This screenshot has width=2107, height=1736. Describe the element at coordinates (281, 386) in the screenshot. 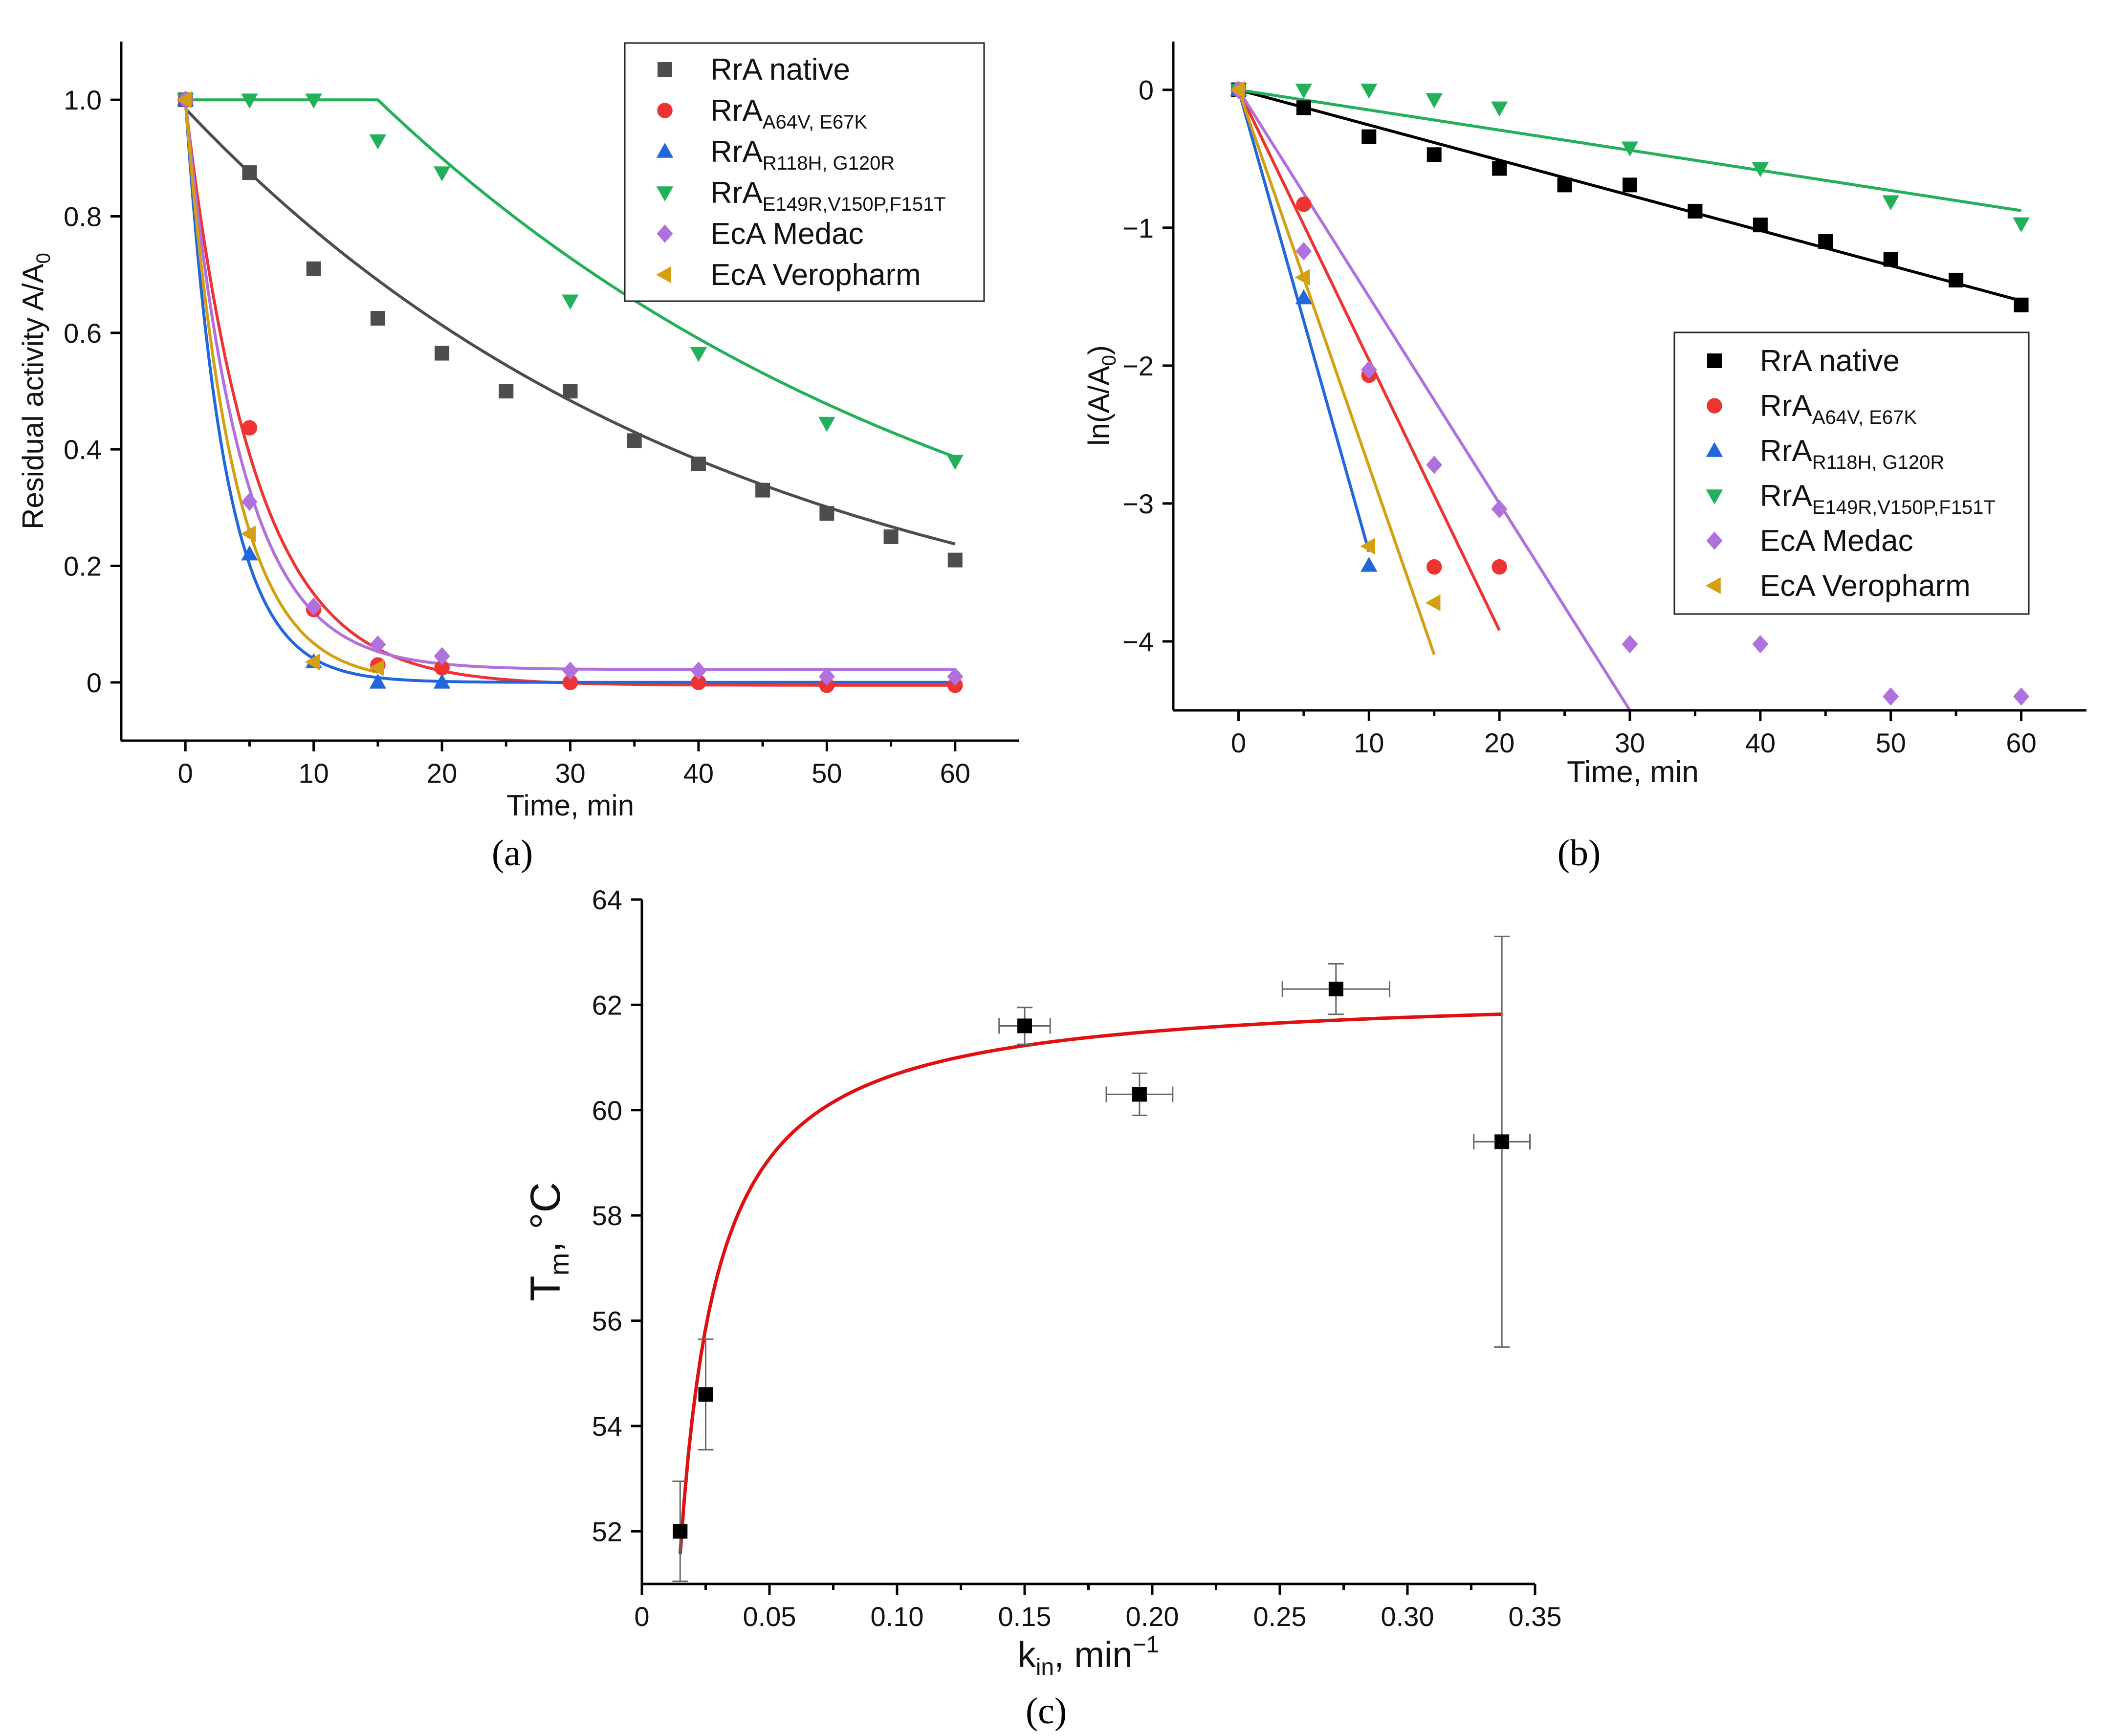

I see `panel-a-fit-line` at that location.